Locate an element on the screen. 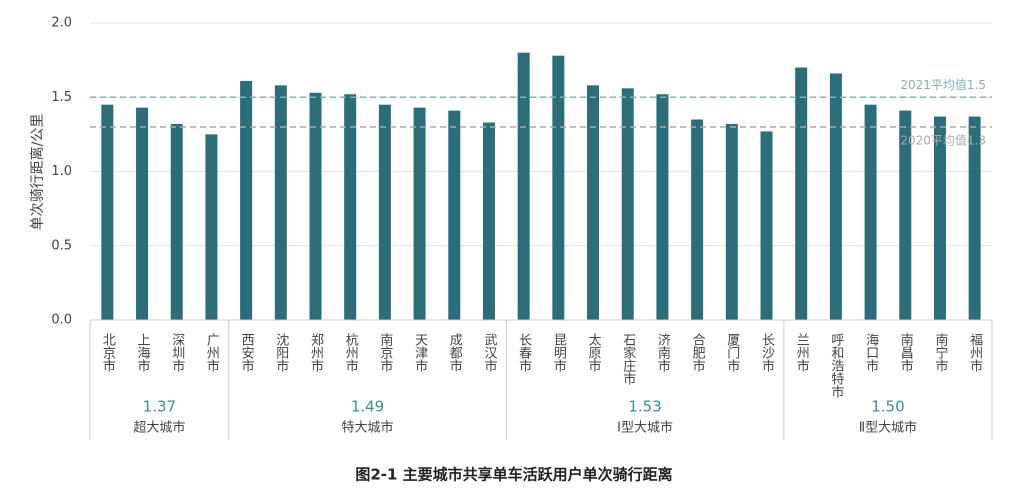 The image size is (1028, 497). x-tick-label: 北京市 is located at coordinates (108, 352).